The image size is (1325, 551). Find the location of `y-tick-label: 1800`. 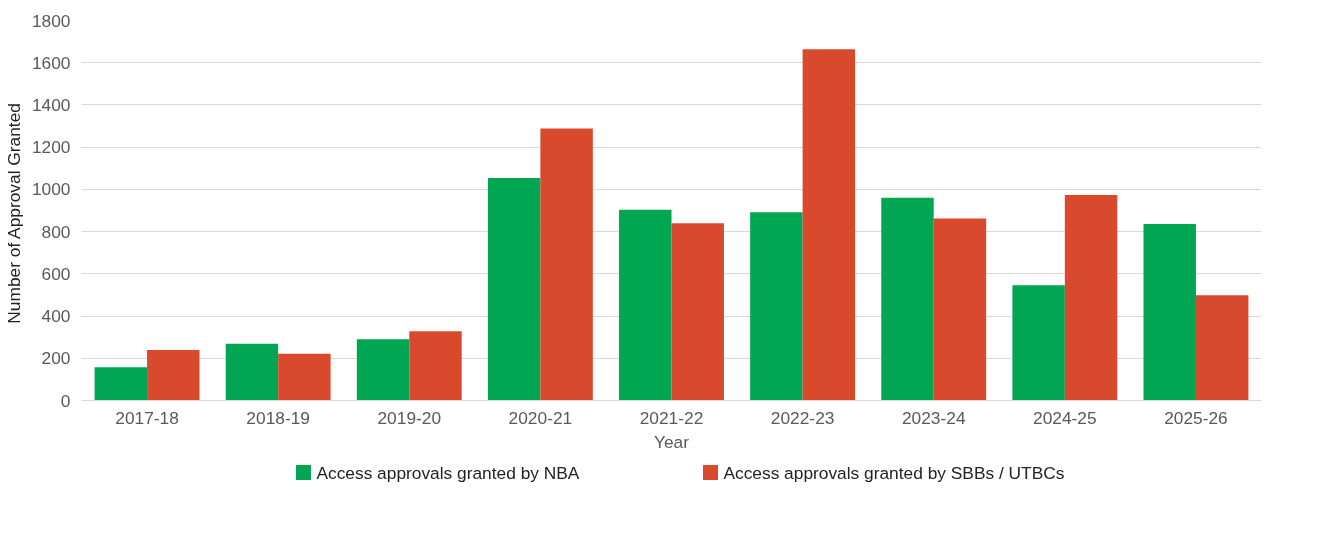

y-tick-label: 1800 is located at coordinates (51, 20).